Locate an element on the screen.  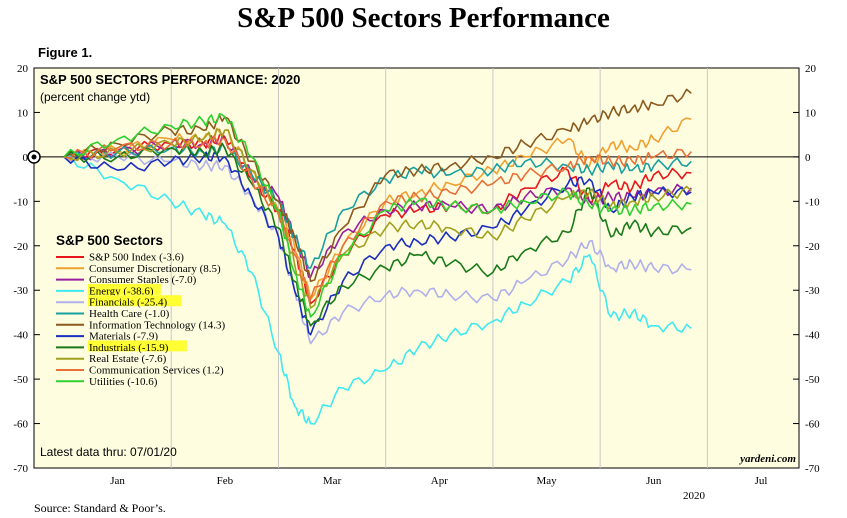
page-title: S&P 500 Sectors Performance is located at coordinates (423, 18).